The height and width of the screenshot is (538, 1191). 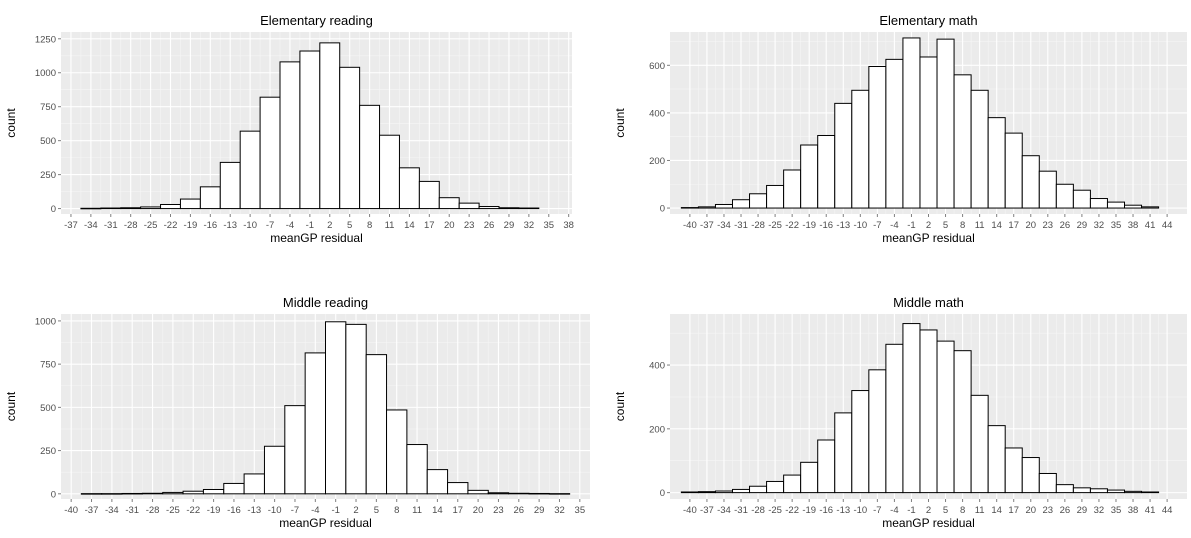 I want to click on y-tick-label: 0, so click(x=53, y=494).